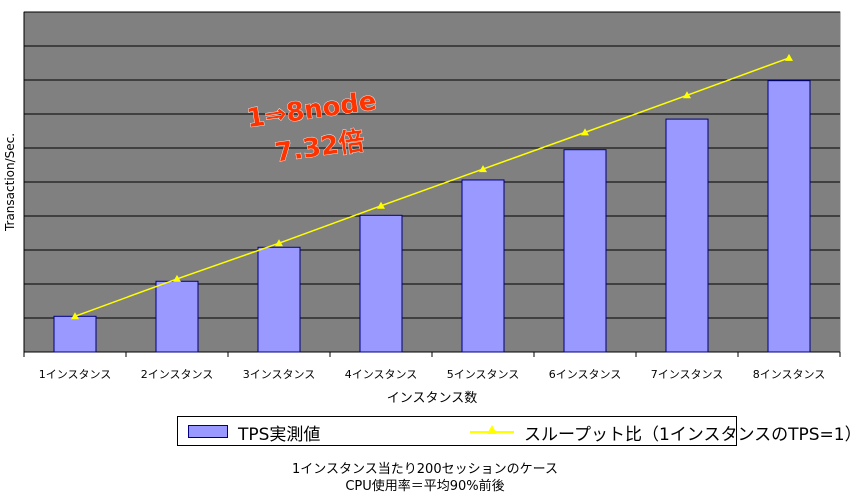  Describe the element at coordinates (177, 374) in the screenshot. I see `x-tick-label: 2インスタンス` at that location.